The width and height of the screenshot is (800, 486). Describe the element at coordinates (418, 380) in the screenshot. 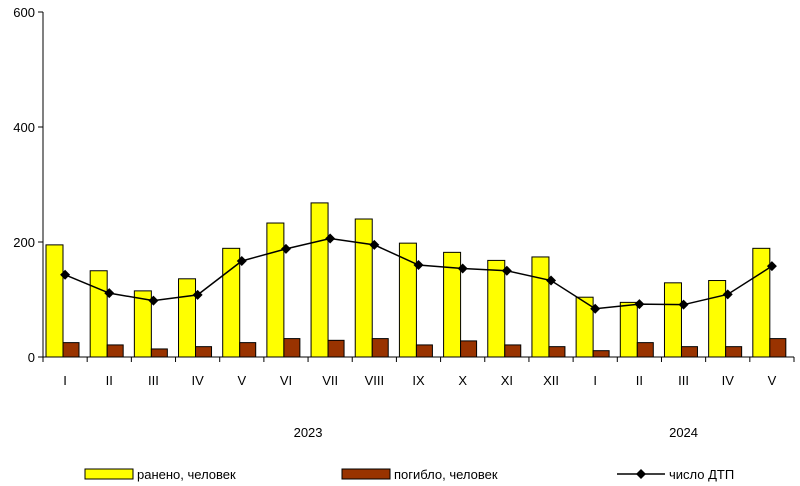

I see `x-tick-label-8: IX` at that location.